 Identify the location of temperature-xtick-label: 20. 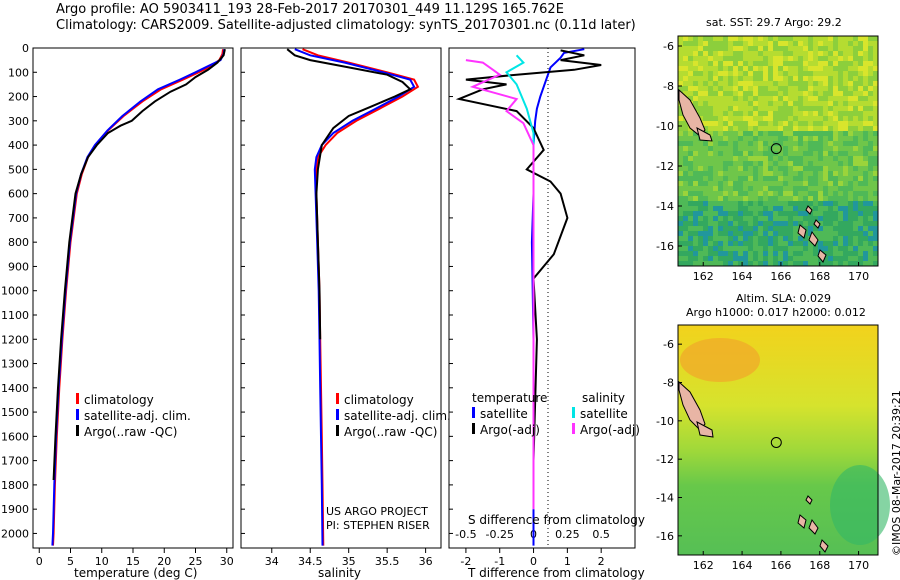
(164, 561).